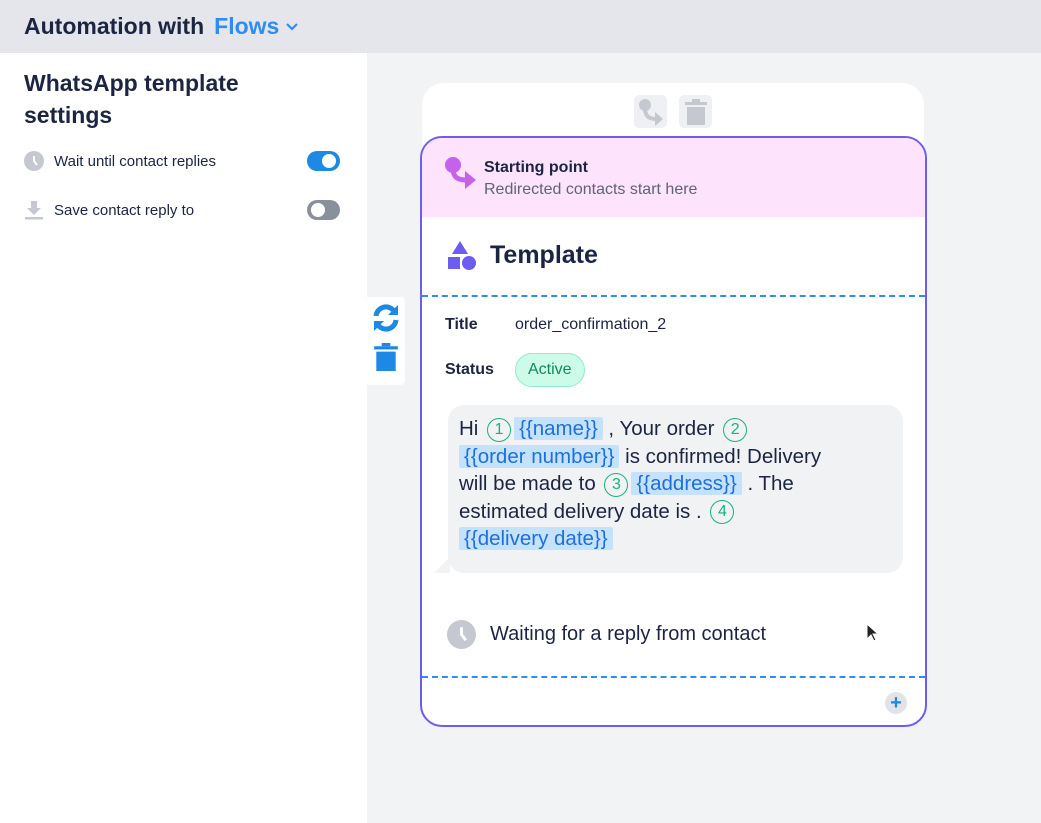 The width and height of the screenshot is (1041, 823). What do you see at coordinates (247, 26) in the screenshot?
I see `flows-label: Flows` at bounding box center [247, 26].